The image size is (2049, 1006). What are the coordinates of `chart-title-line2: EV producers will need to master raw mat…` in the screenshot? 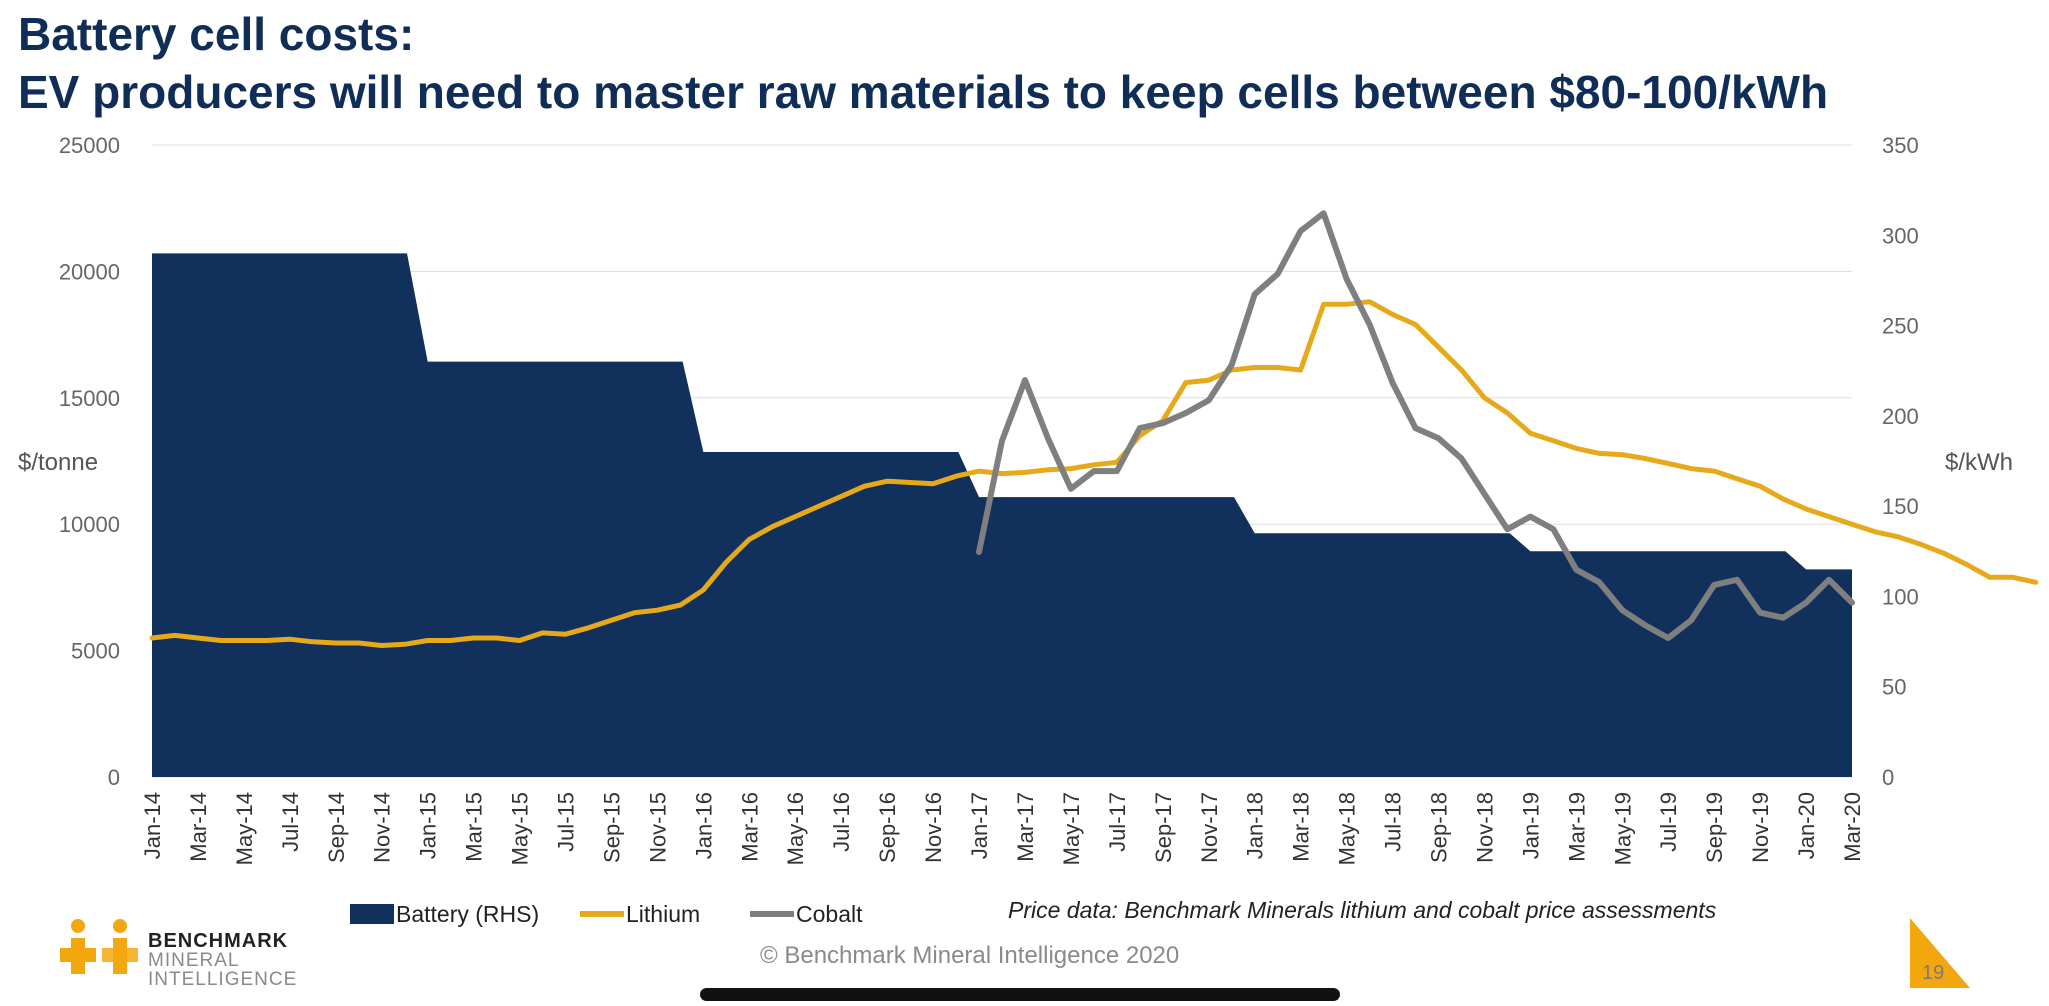 It's located at (923, 92).